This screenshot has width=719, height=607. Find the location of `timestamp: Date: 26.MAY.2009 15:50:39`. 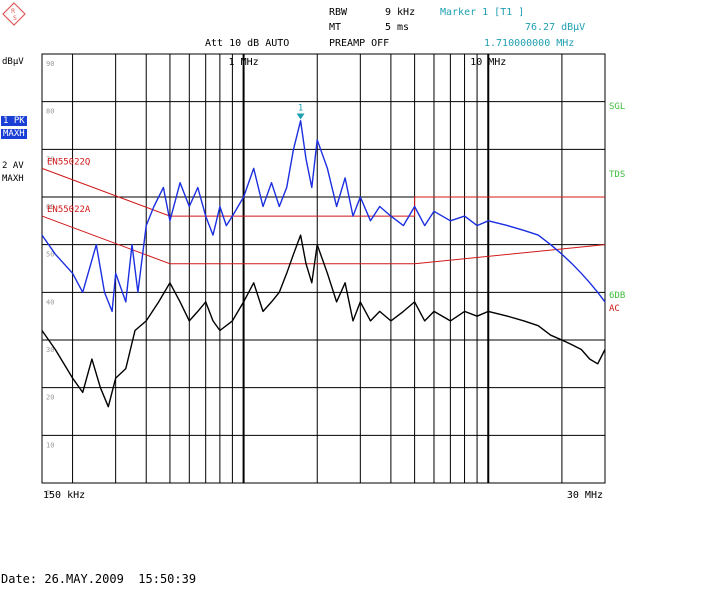

timestamp: Date: 26.MAY.2009 15:50:39 is located at coordinates (99, 579).